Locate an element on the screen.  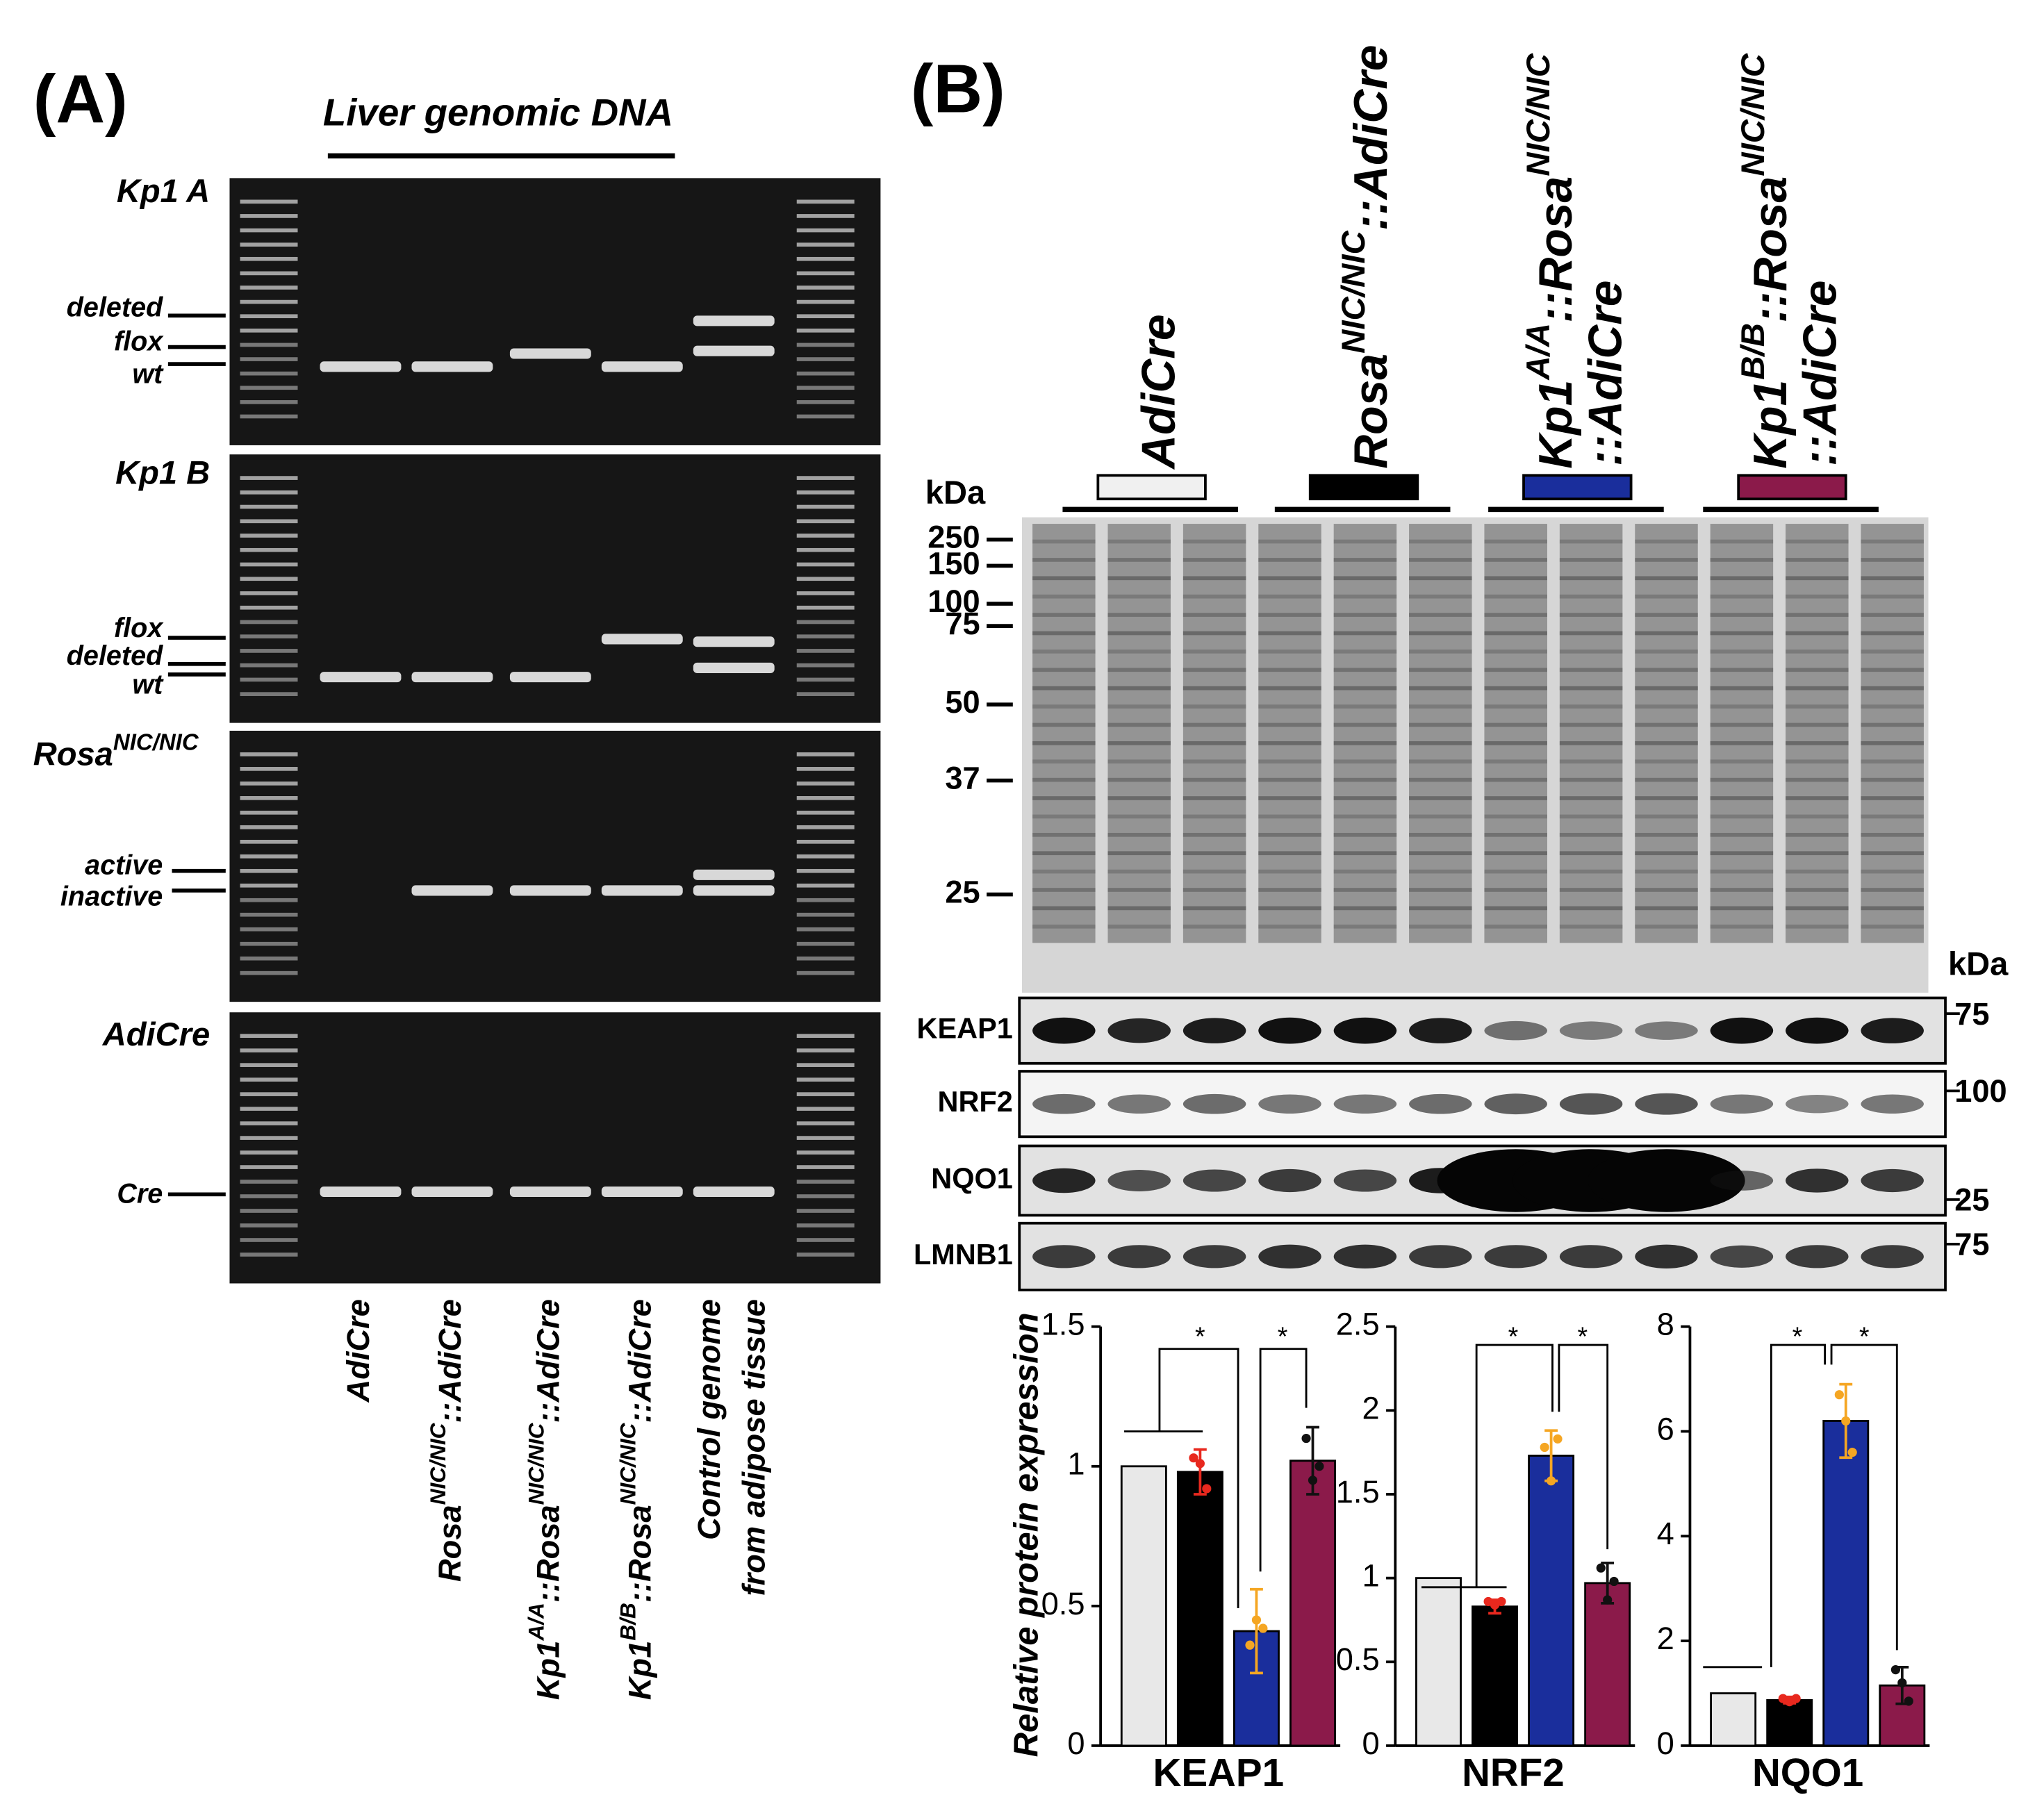
blot-kda: 100 is located at coordinates (1980, 1091).